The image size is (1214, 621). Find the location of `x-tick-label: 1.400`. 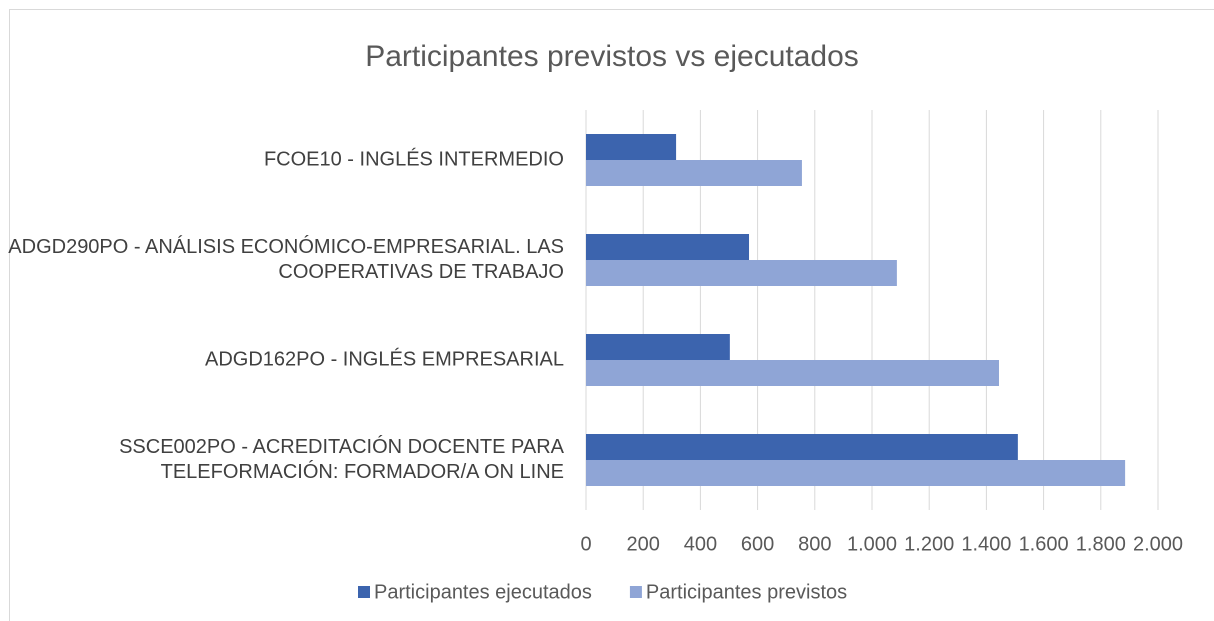

x-tick-label: 1.400 is located at coordinates (986, 544).